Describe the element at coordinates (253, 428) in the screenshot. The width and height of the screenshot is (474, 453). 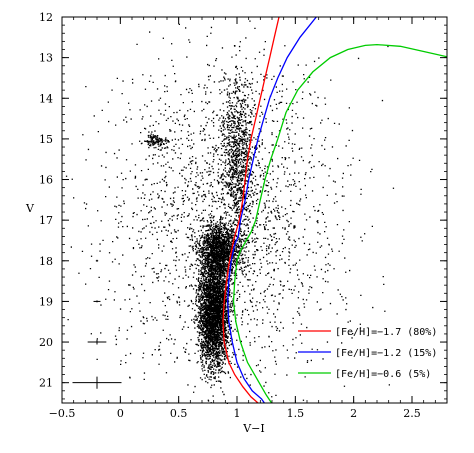
I see `x-axis-title: V−I` at that location.